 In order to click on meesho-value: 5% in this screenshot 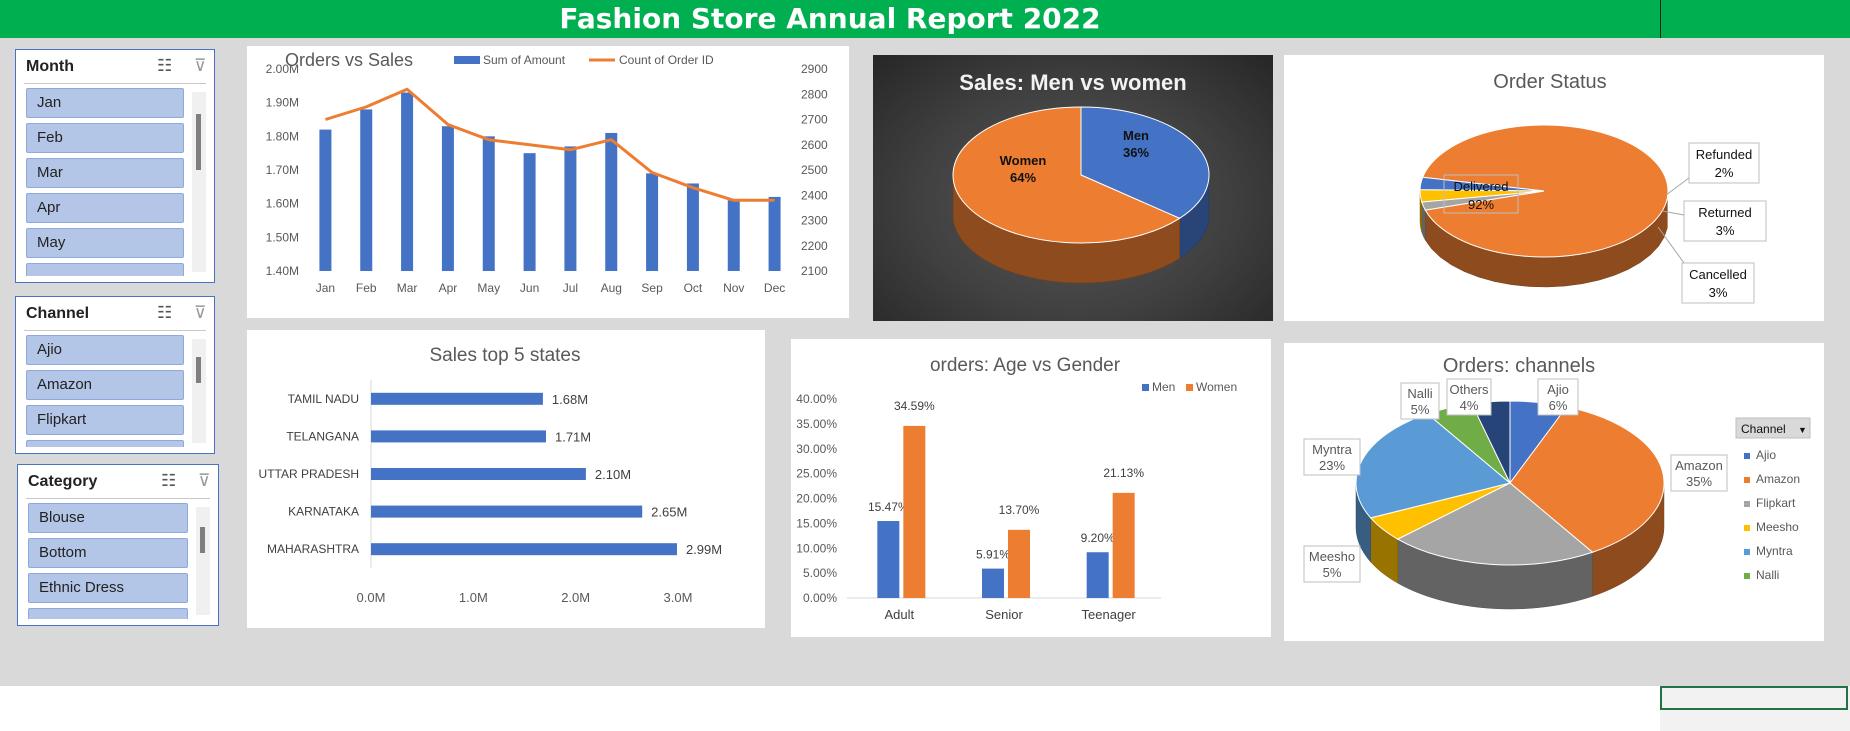, I will do `click(1332, 572)`.